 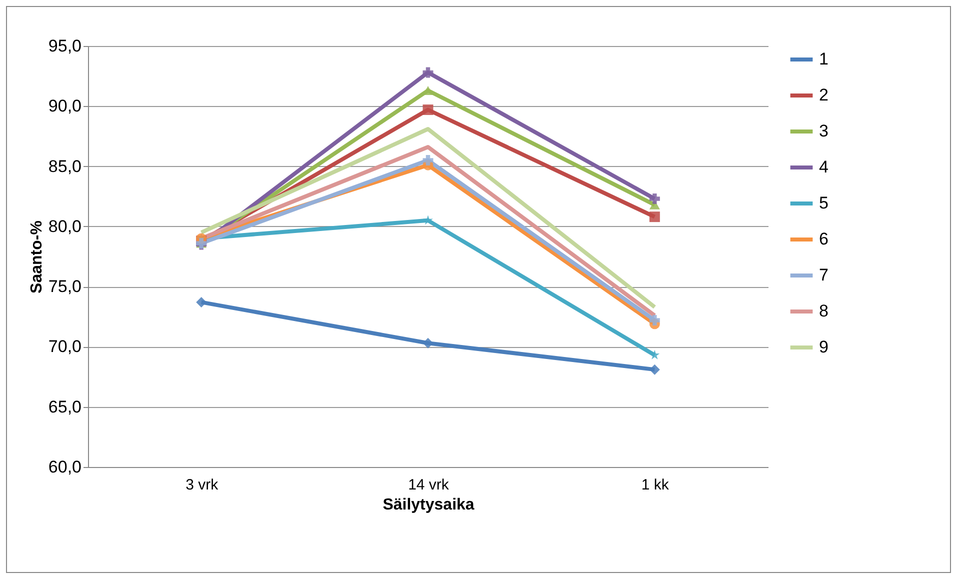 What do you see at coordinates (823, 311) in the screenshot?
I see `legend-label: 8` at bounding box center [823, 311].